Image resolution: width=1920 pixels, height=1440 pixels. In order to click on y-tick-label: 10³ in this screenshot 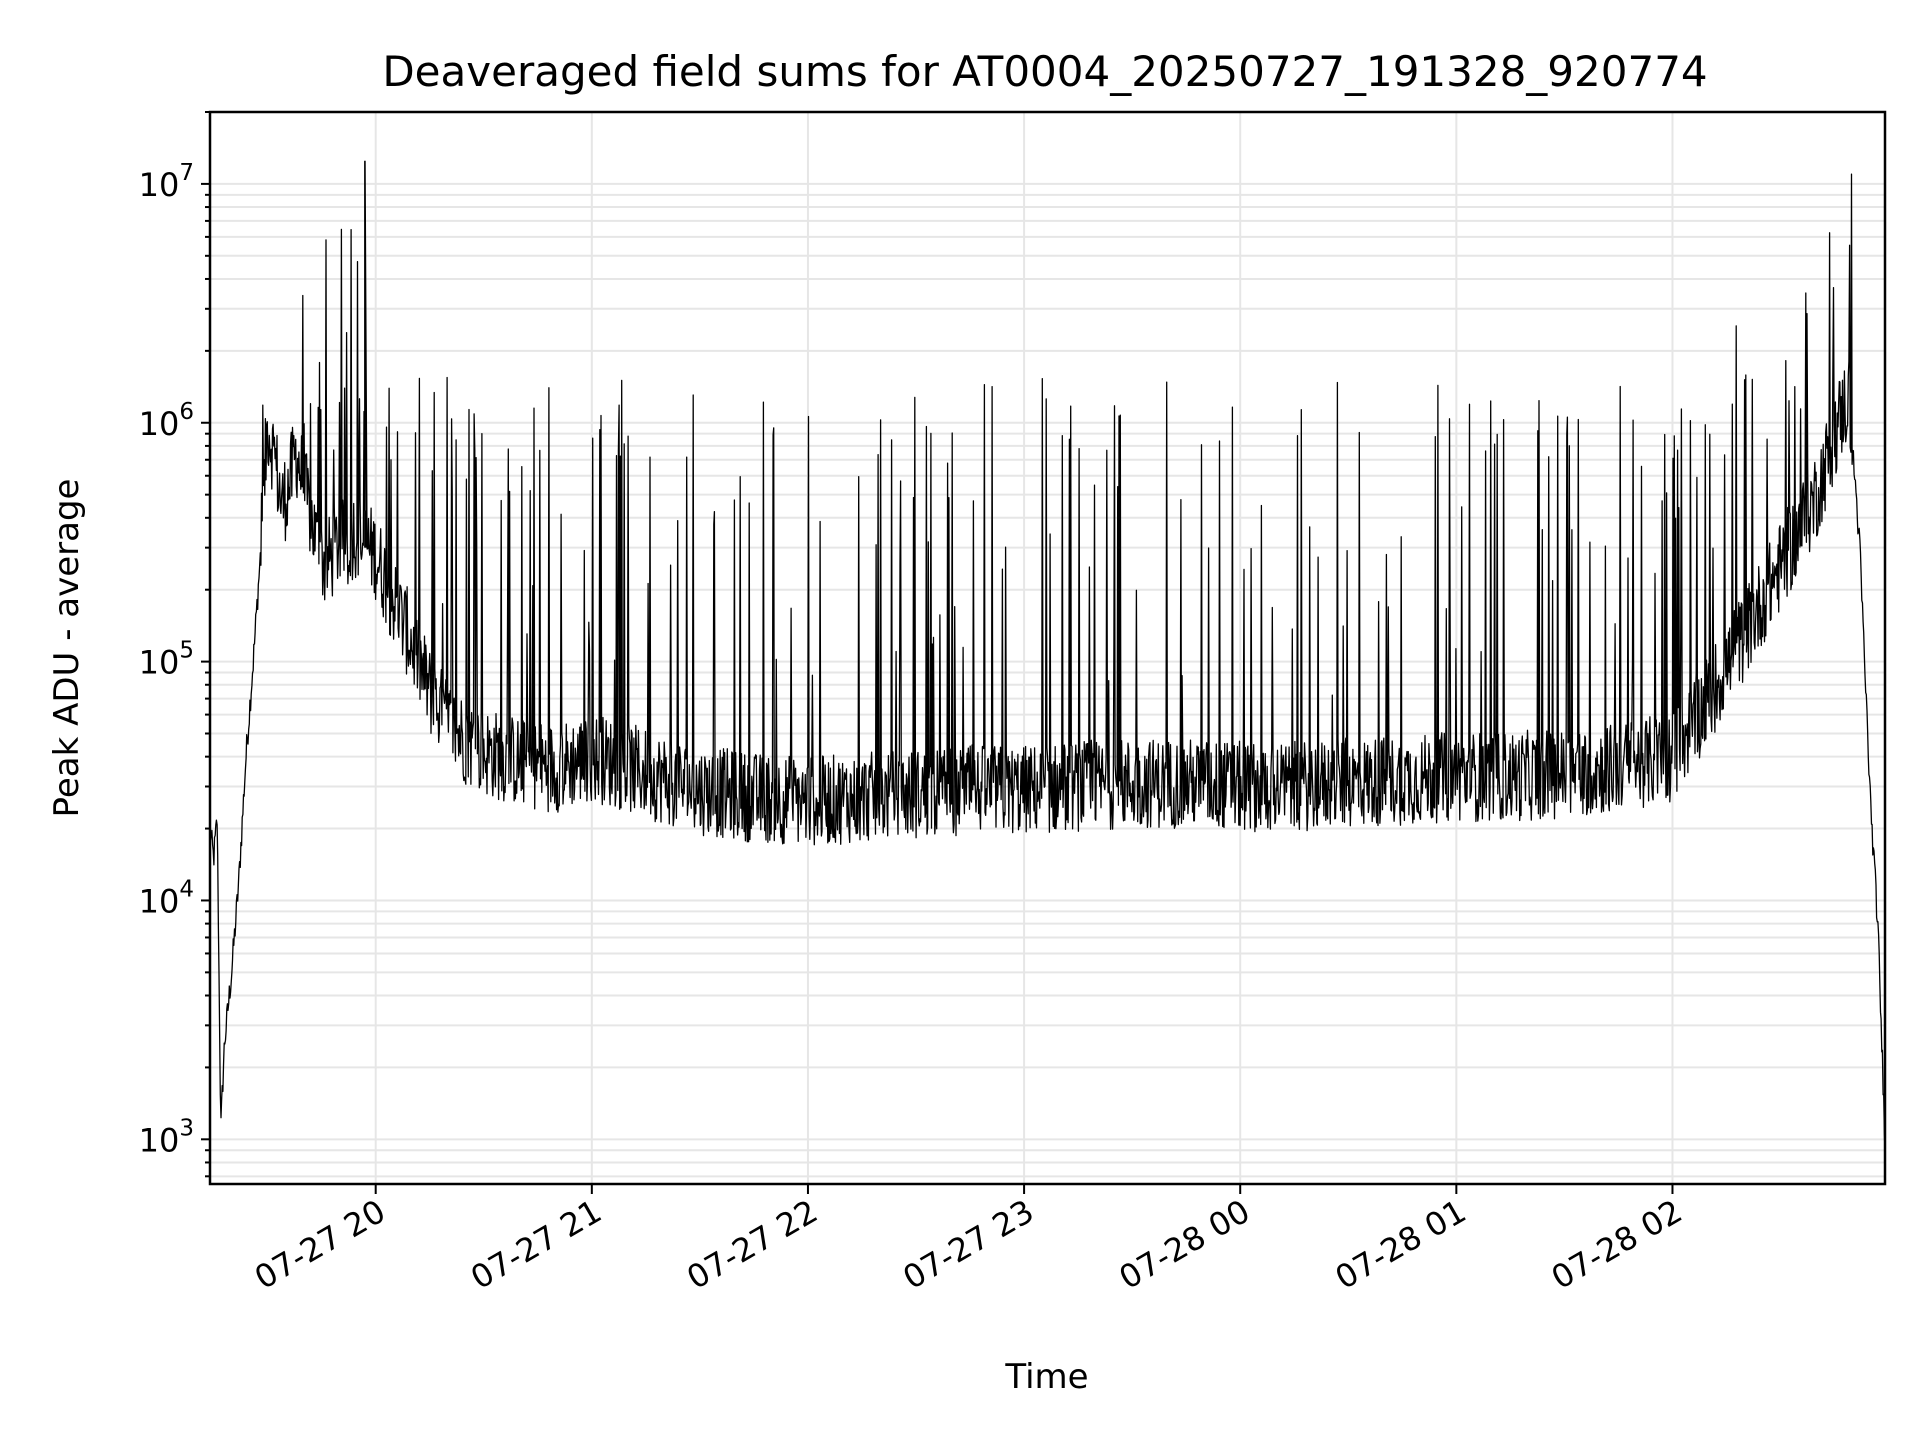, I will do `click(166, 1137)`.